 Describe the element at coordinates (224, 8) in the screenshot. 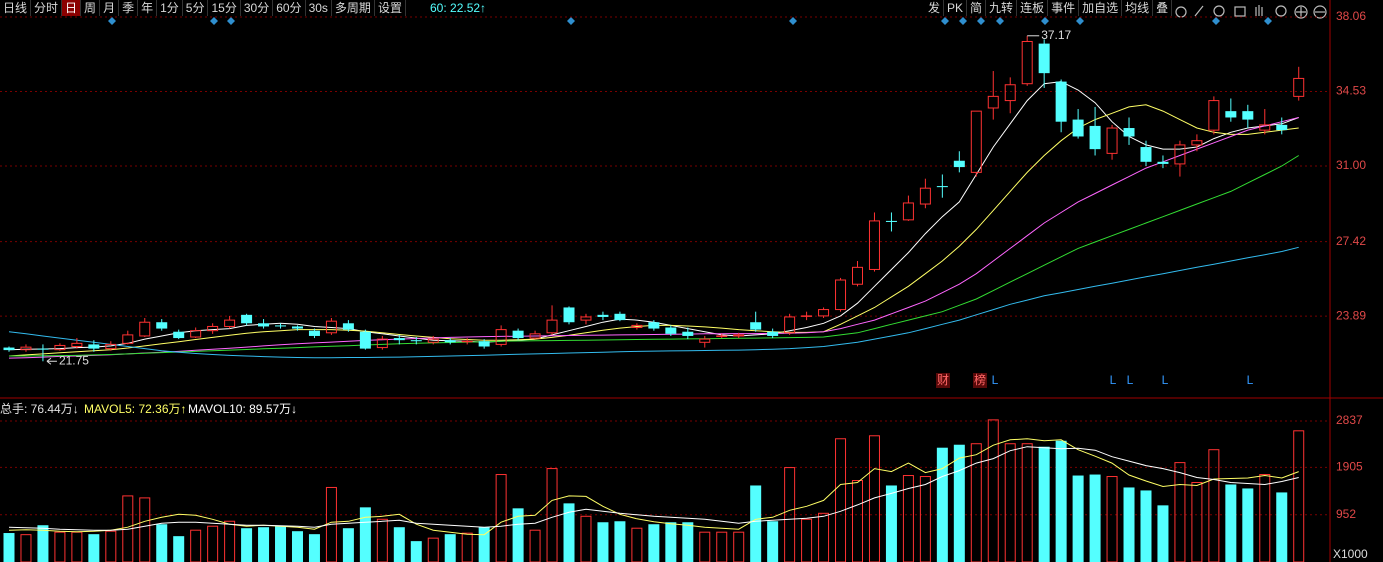

I see `toolbar-button: 15分` at that location.